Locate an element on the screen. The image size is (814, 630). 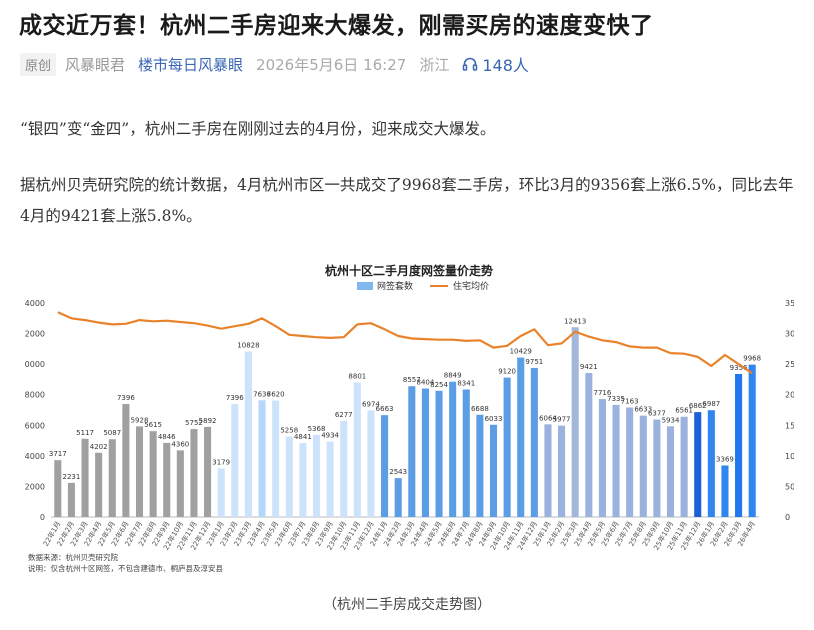
bar-value-label: 6688 is located at coordinates (480, 409).